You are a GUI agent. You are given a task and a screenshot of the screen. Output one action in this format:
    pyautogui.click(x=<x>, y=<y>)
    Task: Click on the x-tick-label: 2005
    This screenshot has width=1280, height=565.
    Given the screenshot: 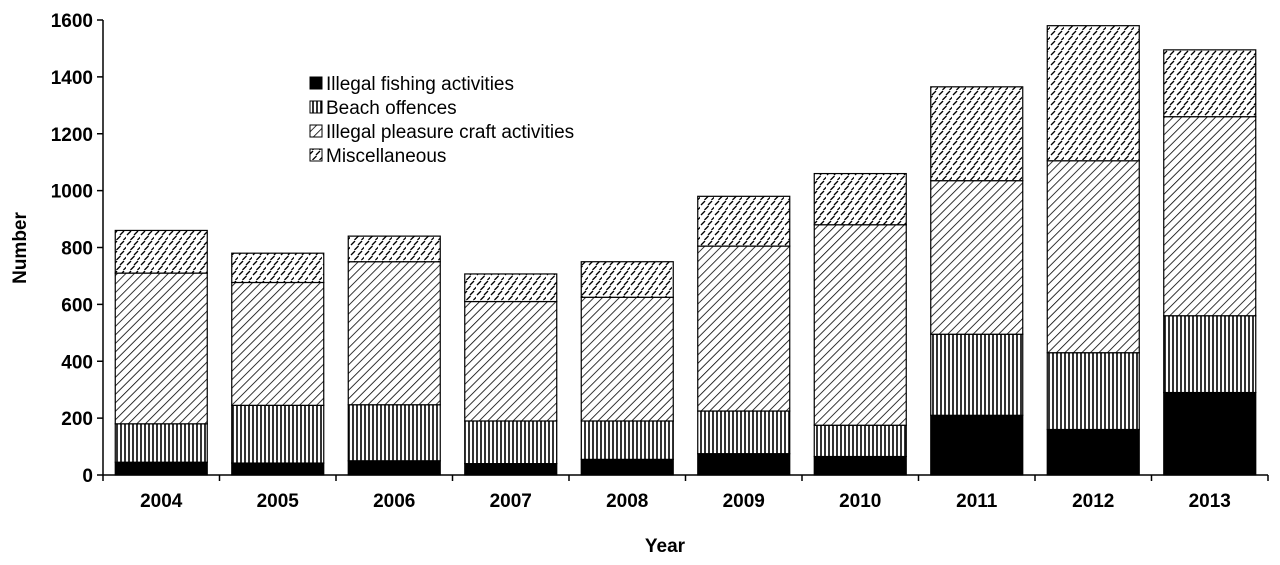 What is the action you would take?
    pyautogui.click(x=278, y=501)
    